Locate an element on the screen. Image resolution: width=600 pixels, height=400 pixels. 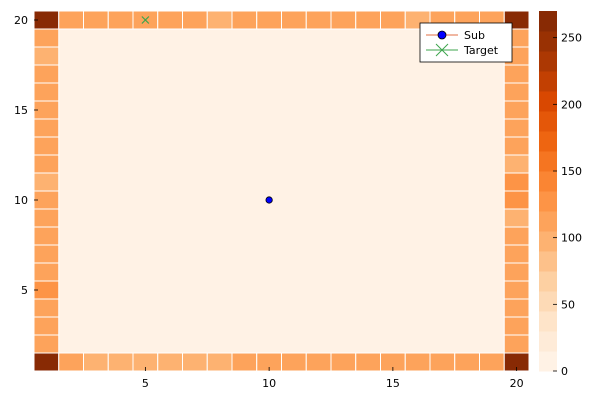
marker-target is located at coordinates (145, 20).